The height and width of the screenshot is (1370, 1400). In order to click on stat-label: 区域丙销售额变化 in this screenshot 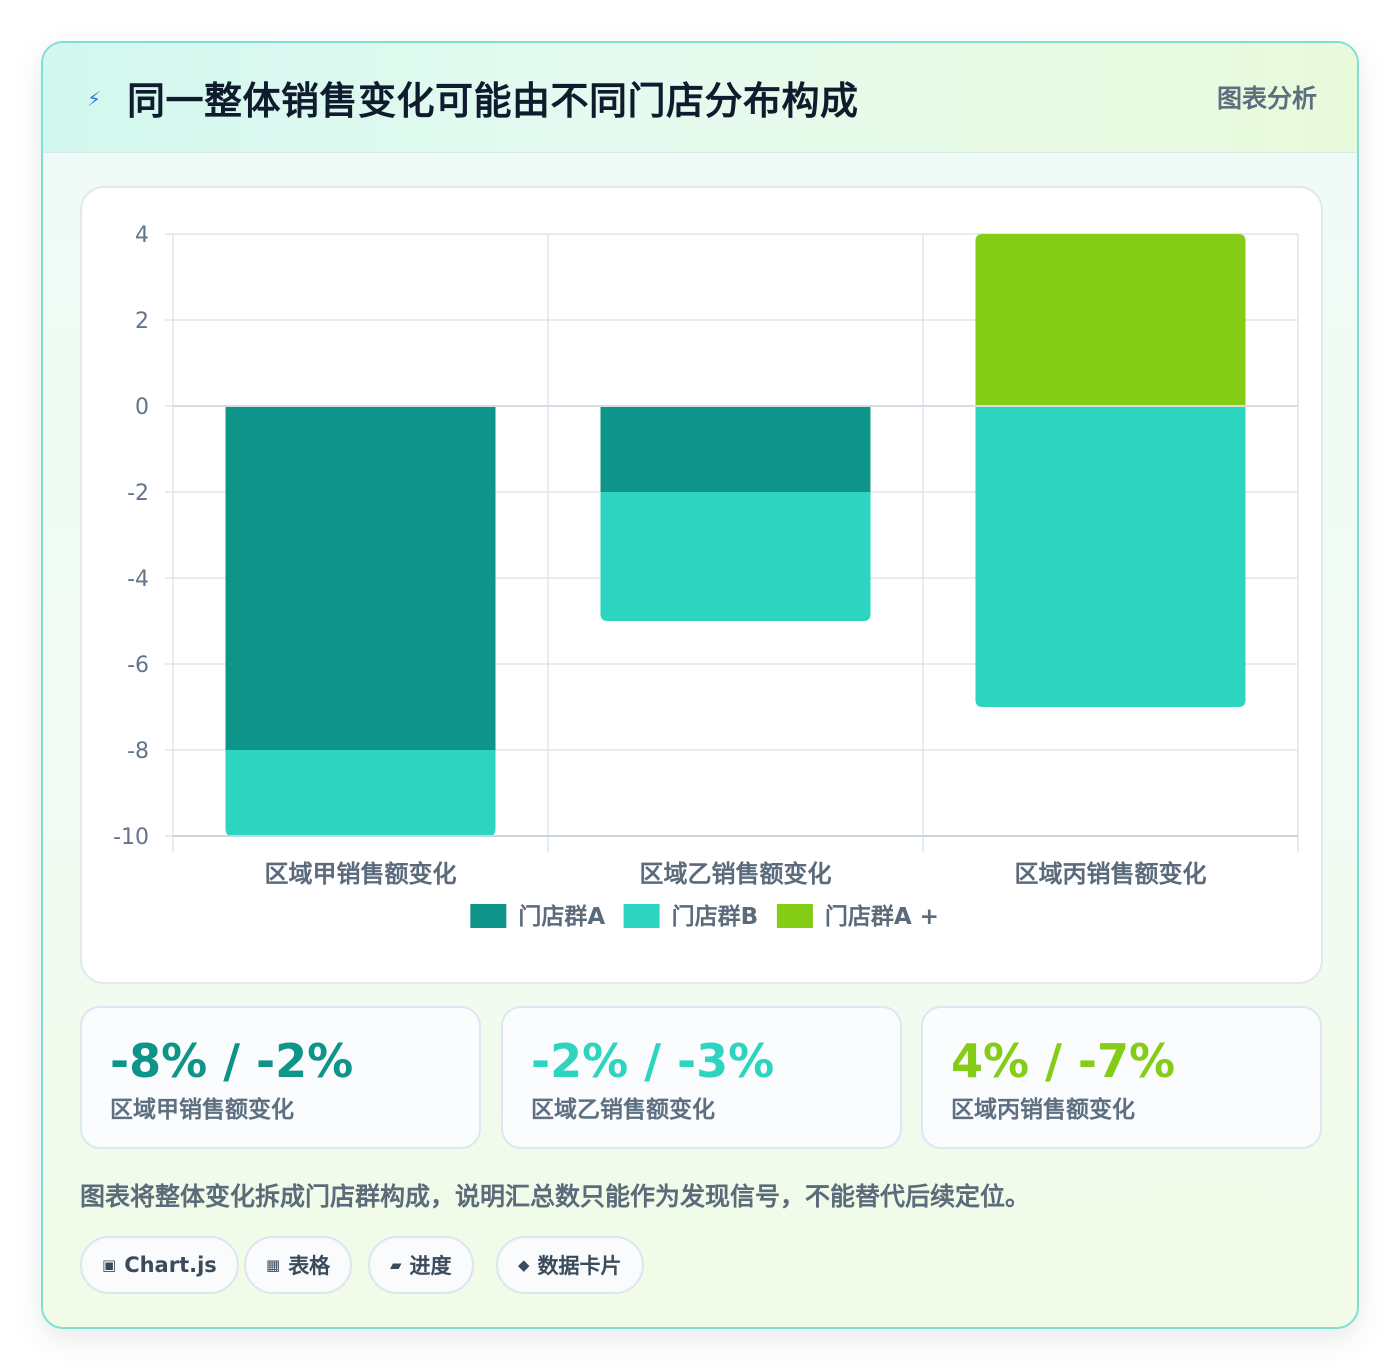, I will do `click(1043, 1110)`.